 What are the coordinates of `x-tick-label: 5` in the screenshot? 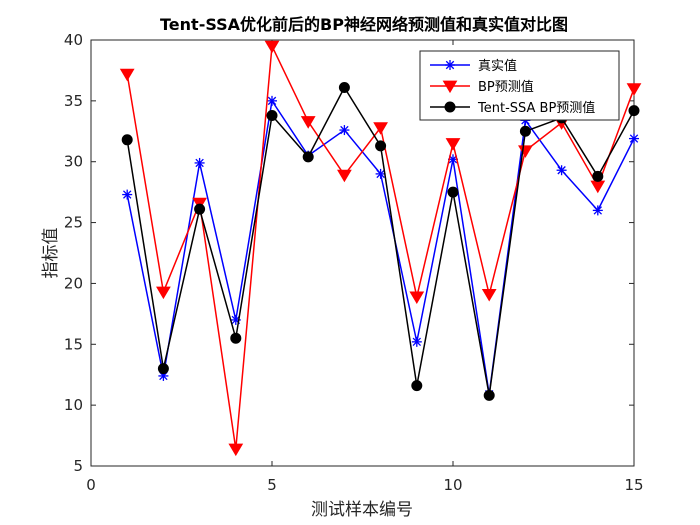 It's located at (272, 485).